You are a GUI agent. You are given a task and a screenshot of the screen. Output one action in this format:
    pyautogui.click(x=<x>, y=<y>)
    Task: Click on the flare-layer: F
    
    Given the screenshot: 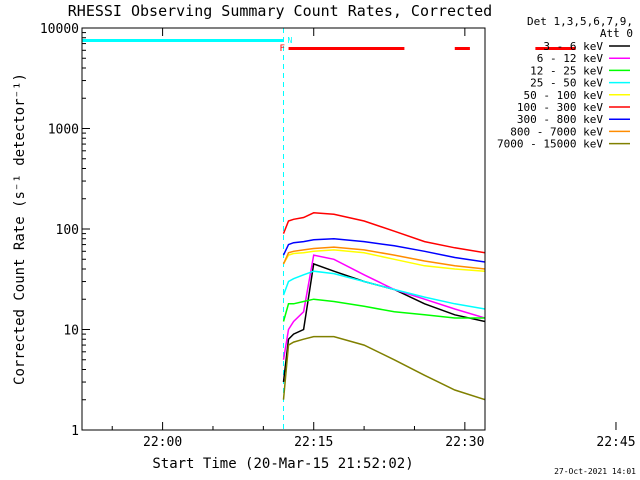 What is the action you would take?
    pyautogui.click(x=428, y=49)
    